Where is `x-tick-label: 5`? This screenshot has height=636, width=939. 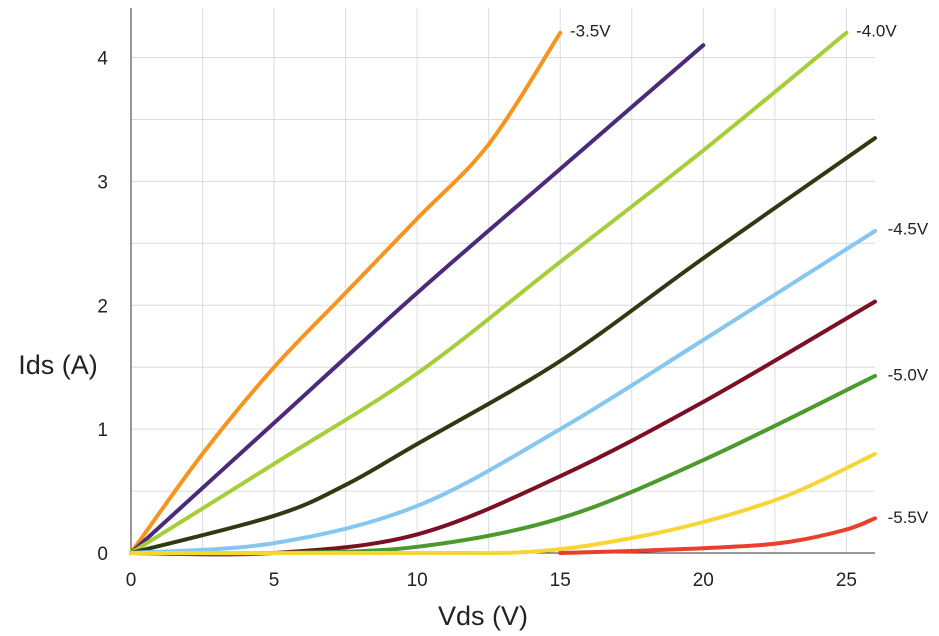
x-tick-label: 5 is located at coordinates (274, 580).